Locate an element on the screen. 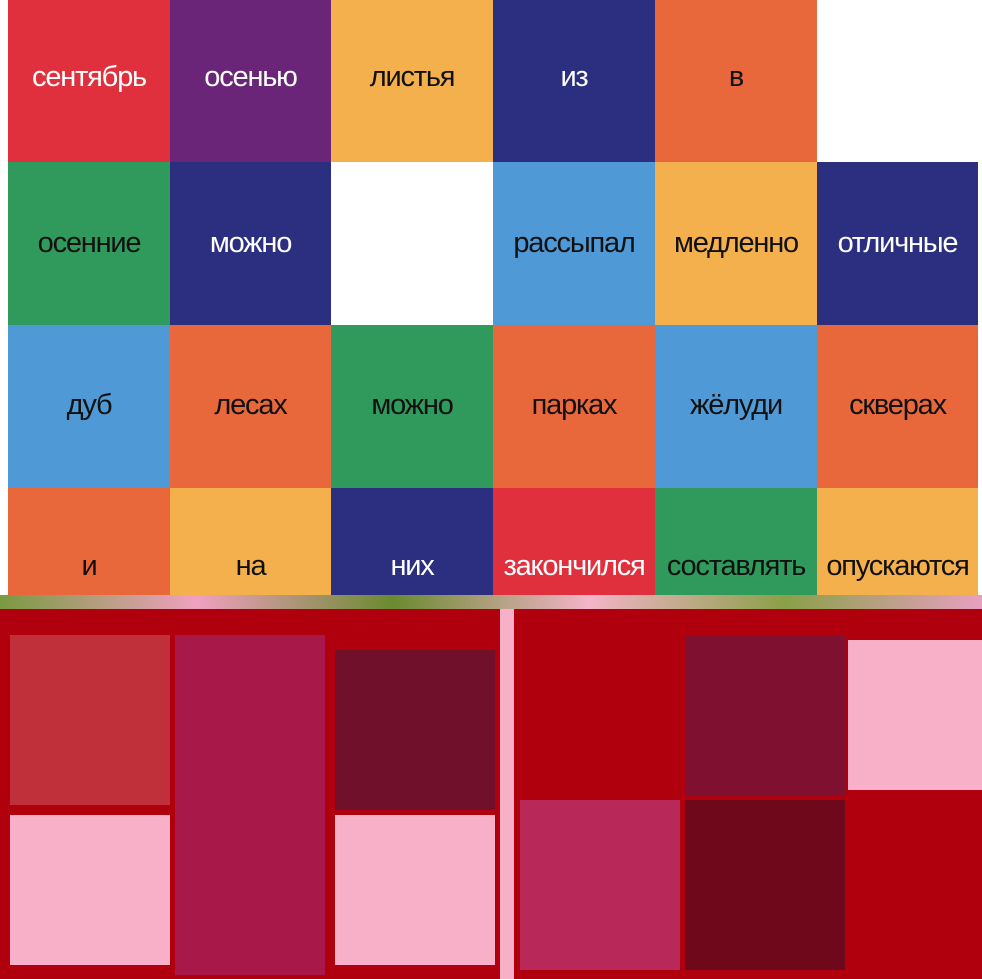  word: парках is located at coordinates (574, 405).